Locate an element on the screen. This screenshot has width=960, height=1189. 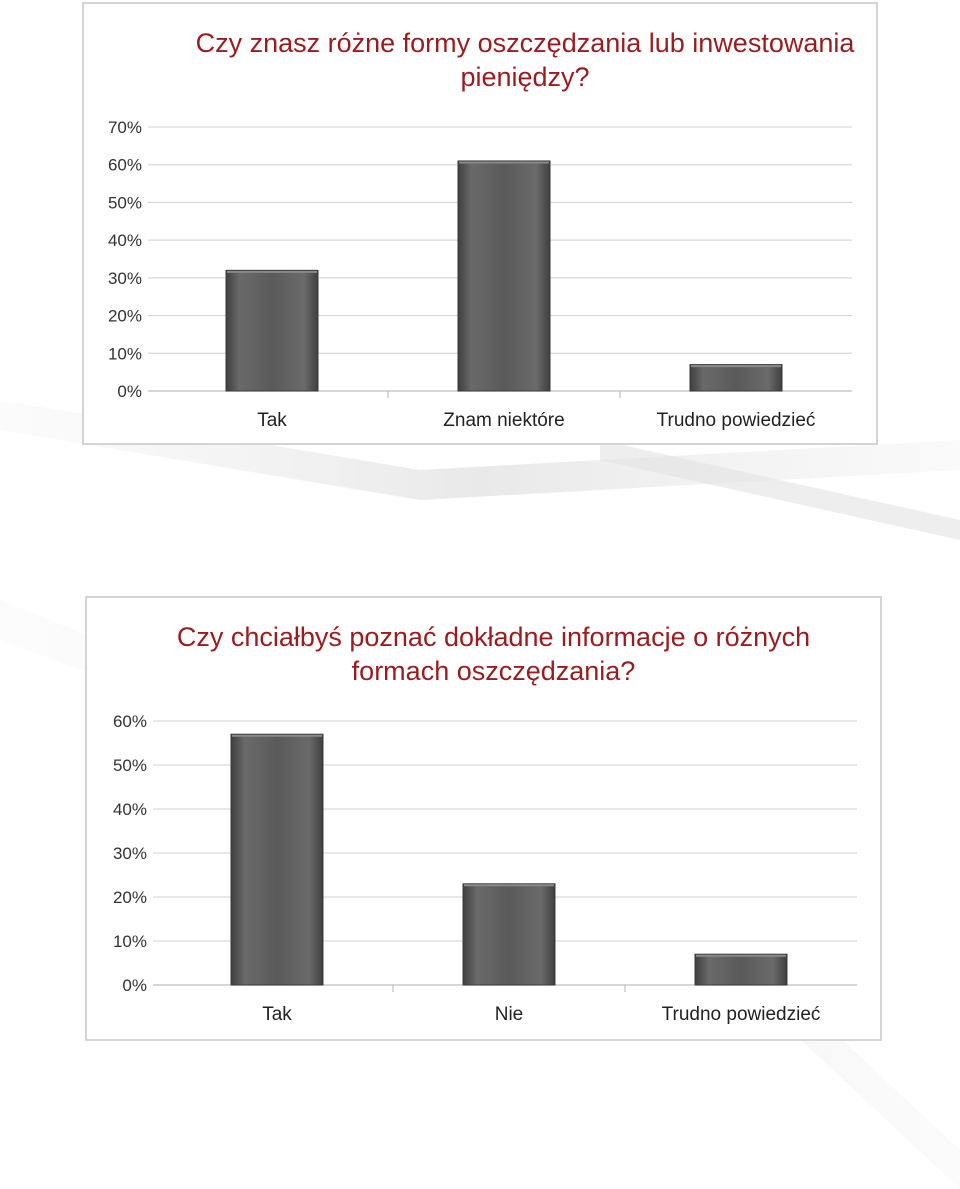
x-category-label: Znam niektóre is located at coordinates (503, 420).